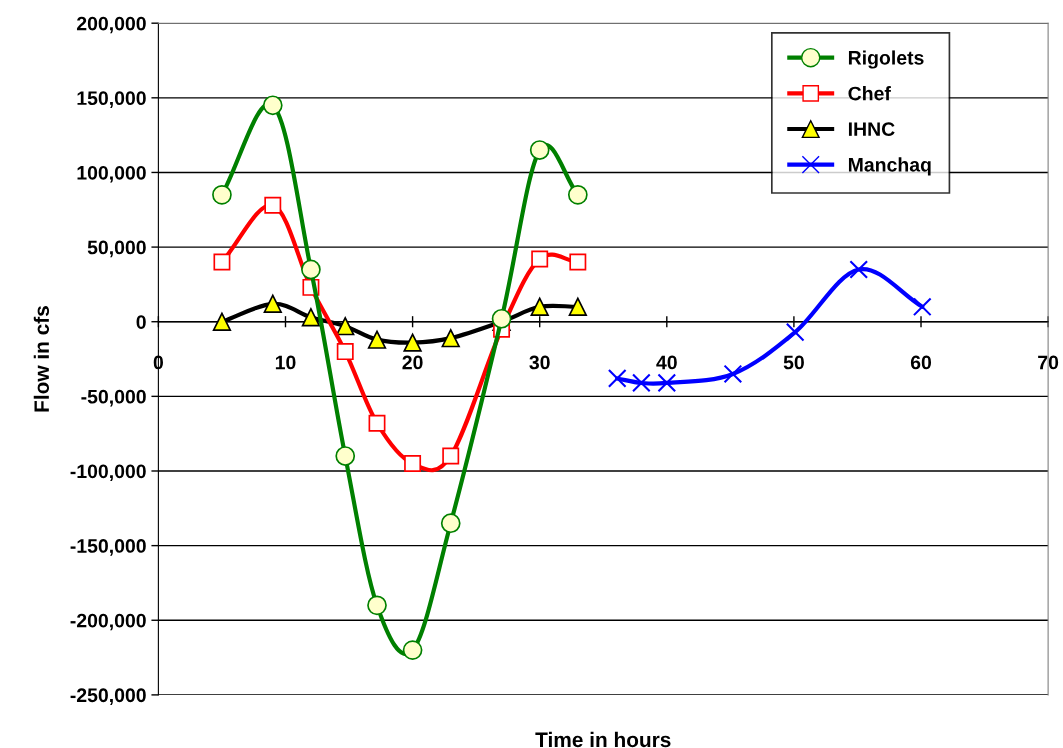  Describe the element at coordinates (108, 622) in the screenshot. I see `y-tick-label: -200,000` at that location.